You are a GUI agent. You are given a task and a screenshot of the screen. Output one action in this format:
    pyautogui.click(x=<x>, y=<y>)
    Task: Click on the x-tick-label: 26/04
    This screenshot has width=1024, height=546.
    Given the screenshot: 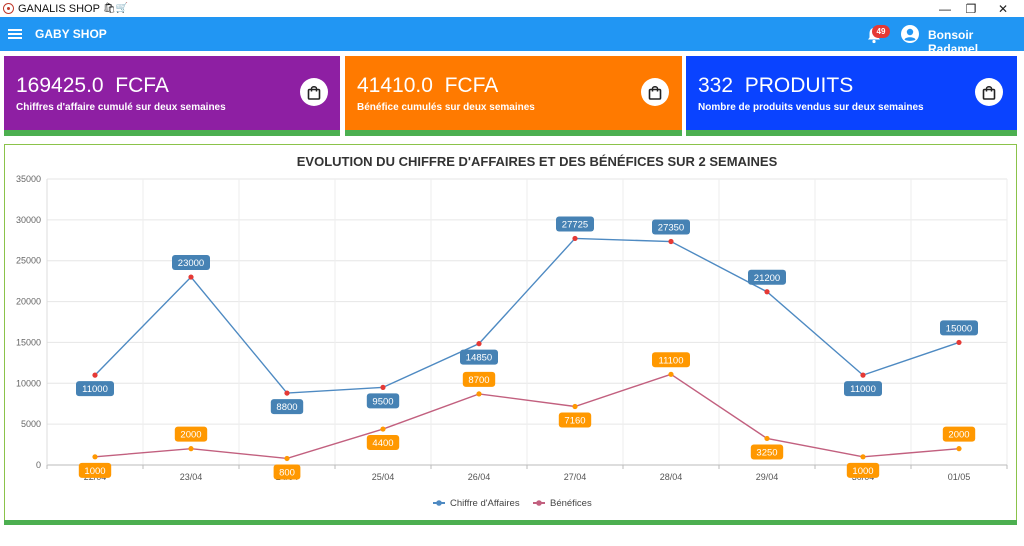 What is the action you would take?
    pyautogui.click(x=479, y=477)
    